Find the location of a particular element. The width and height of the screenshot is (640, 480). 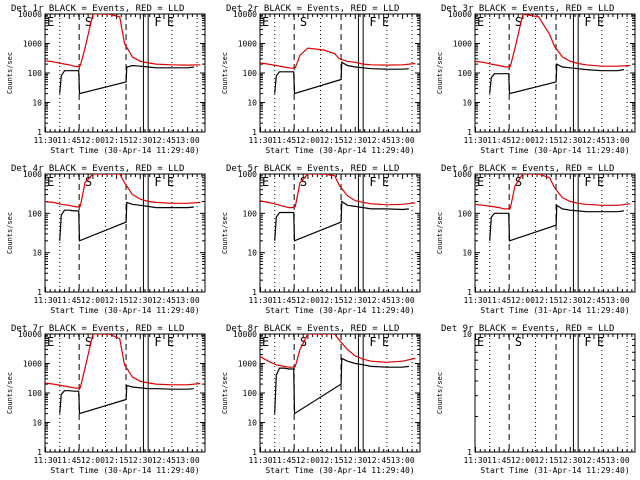

x-axis-label: Start Time (31-Apr-14 11:29:40) is located at coordinates (554, 310).